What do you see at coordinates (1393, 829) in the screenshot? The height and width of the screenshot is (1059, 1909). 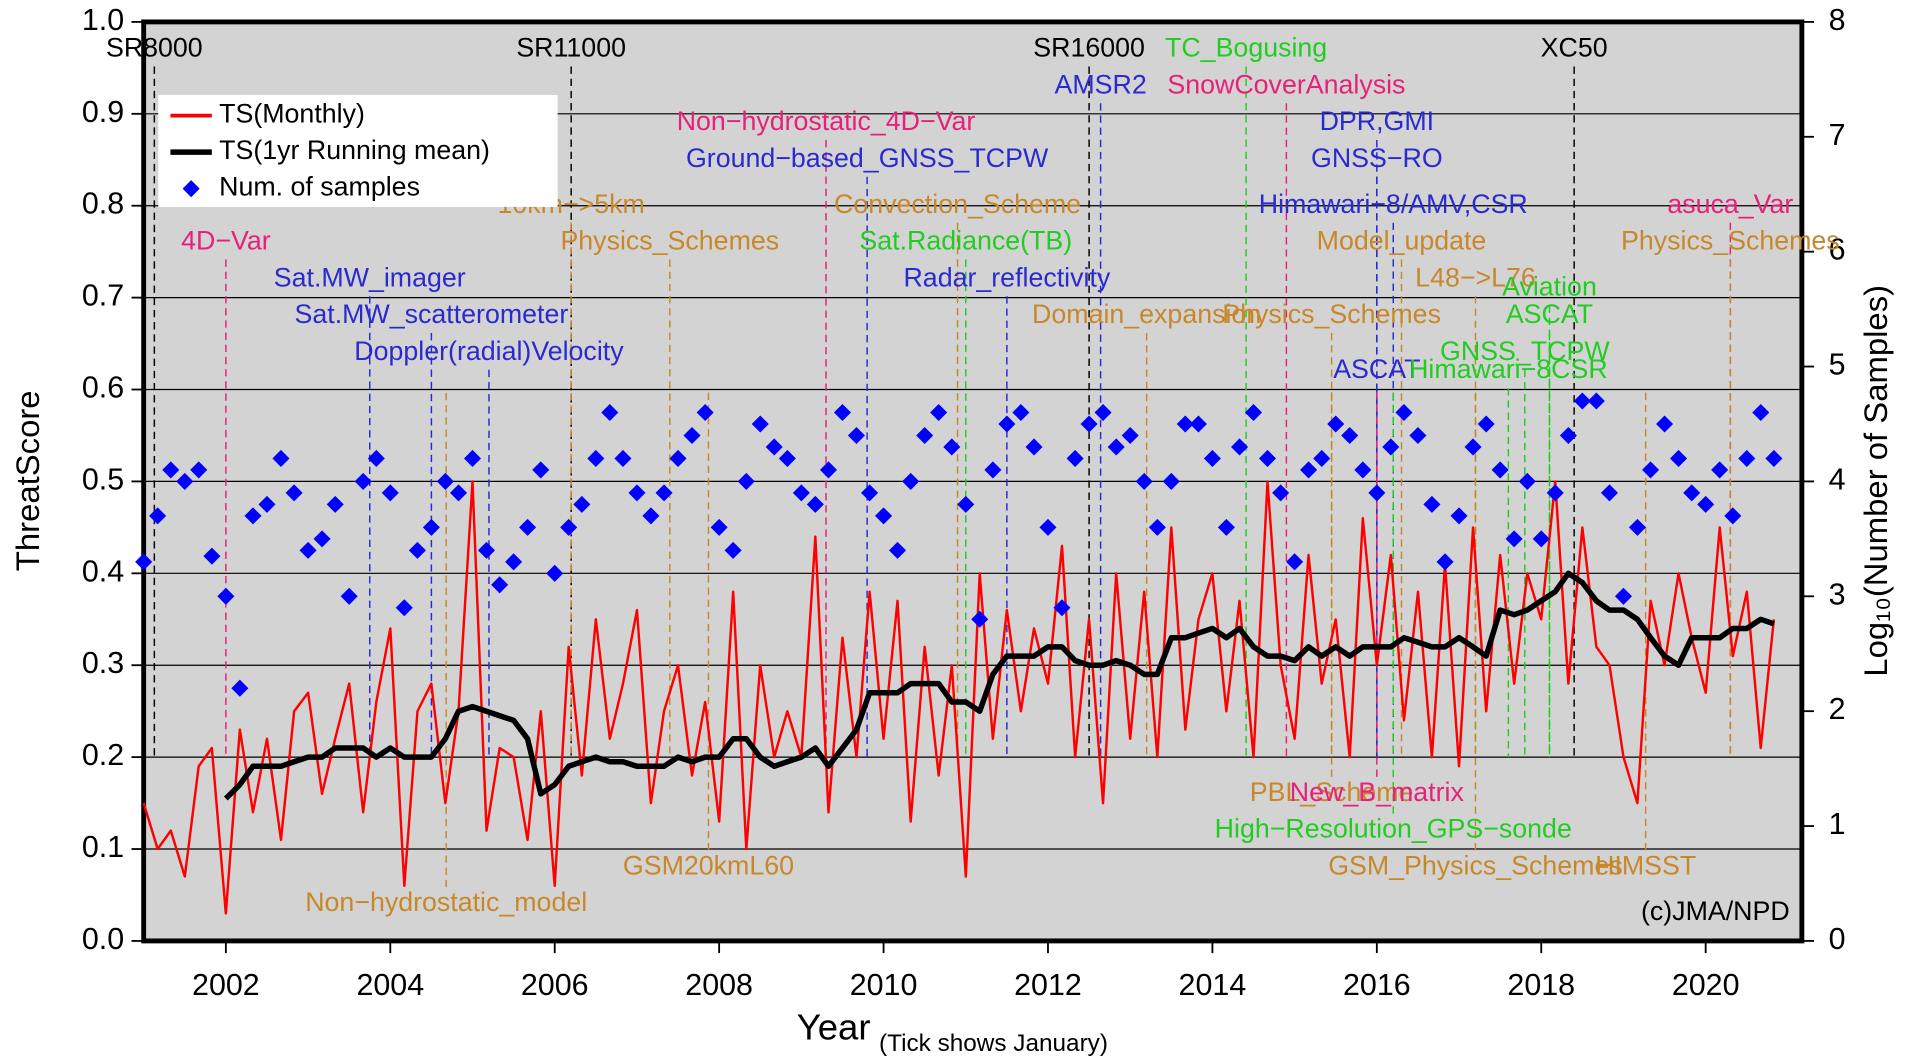 I see `annotation-label: High−Resolution_GPS−sonde` at bounding box center [1393, 829].